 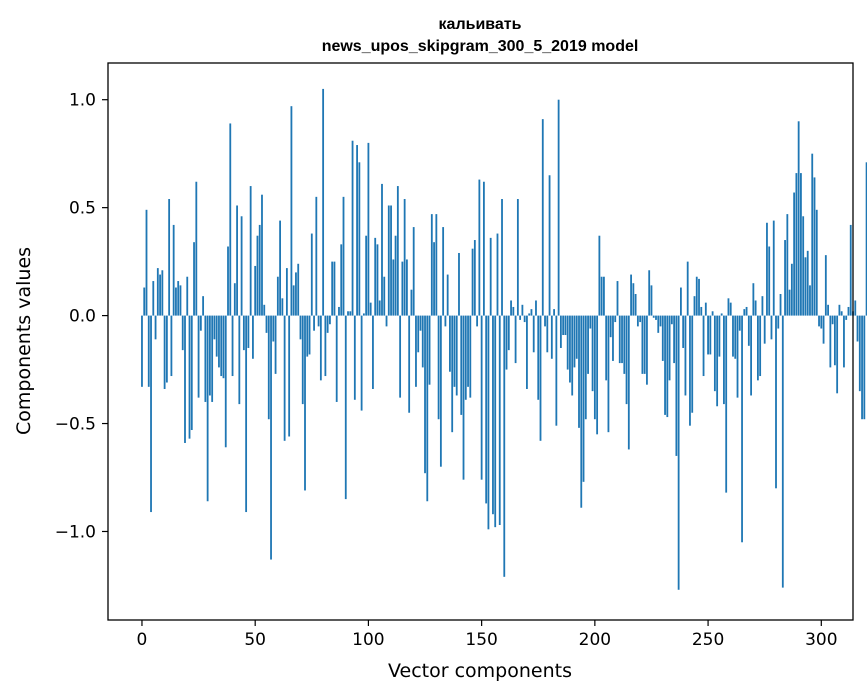 I want to click on x-tick-label: 200, so click(x=595, y=640).